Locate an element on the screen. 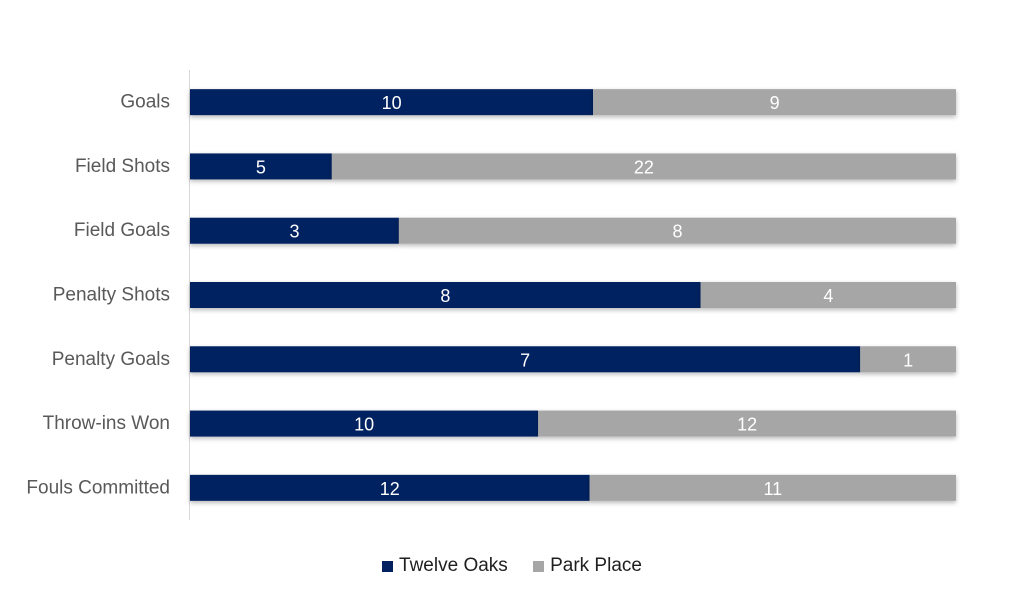 The width and height of the screenshot is (1024, 606). bar-park-place-fouls-committed is located at coordinates (772, 487).